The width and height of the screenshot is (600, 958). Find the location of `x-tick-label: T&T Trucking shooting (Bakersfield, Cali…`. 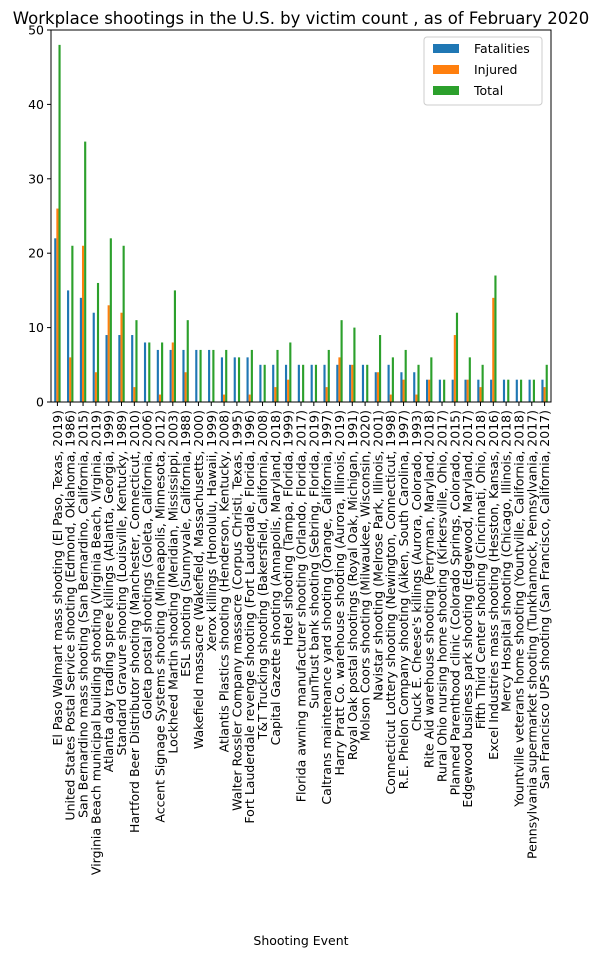

x-tick-label: T&T Trucking shooting (Bakersfield, Cali… is located at coordinates (262, 575).